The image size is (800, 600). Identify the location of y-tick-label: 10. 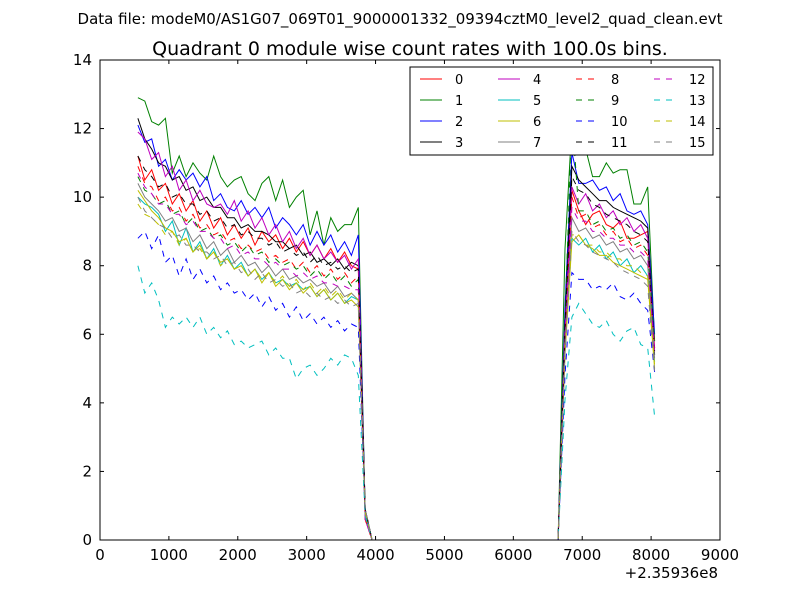
(82, 197).